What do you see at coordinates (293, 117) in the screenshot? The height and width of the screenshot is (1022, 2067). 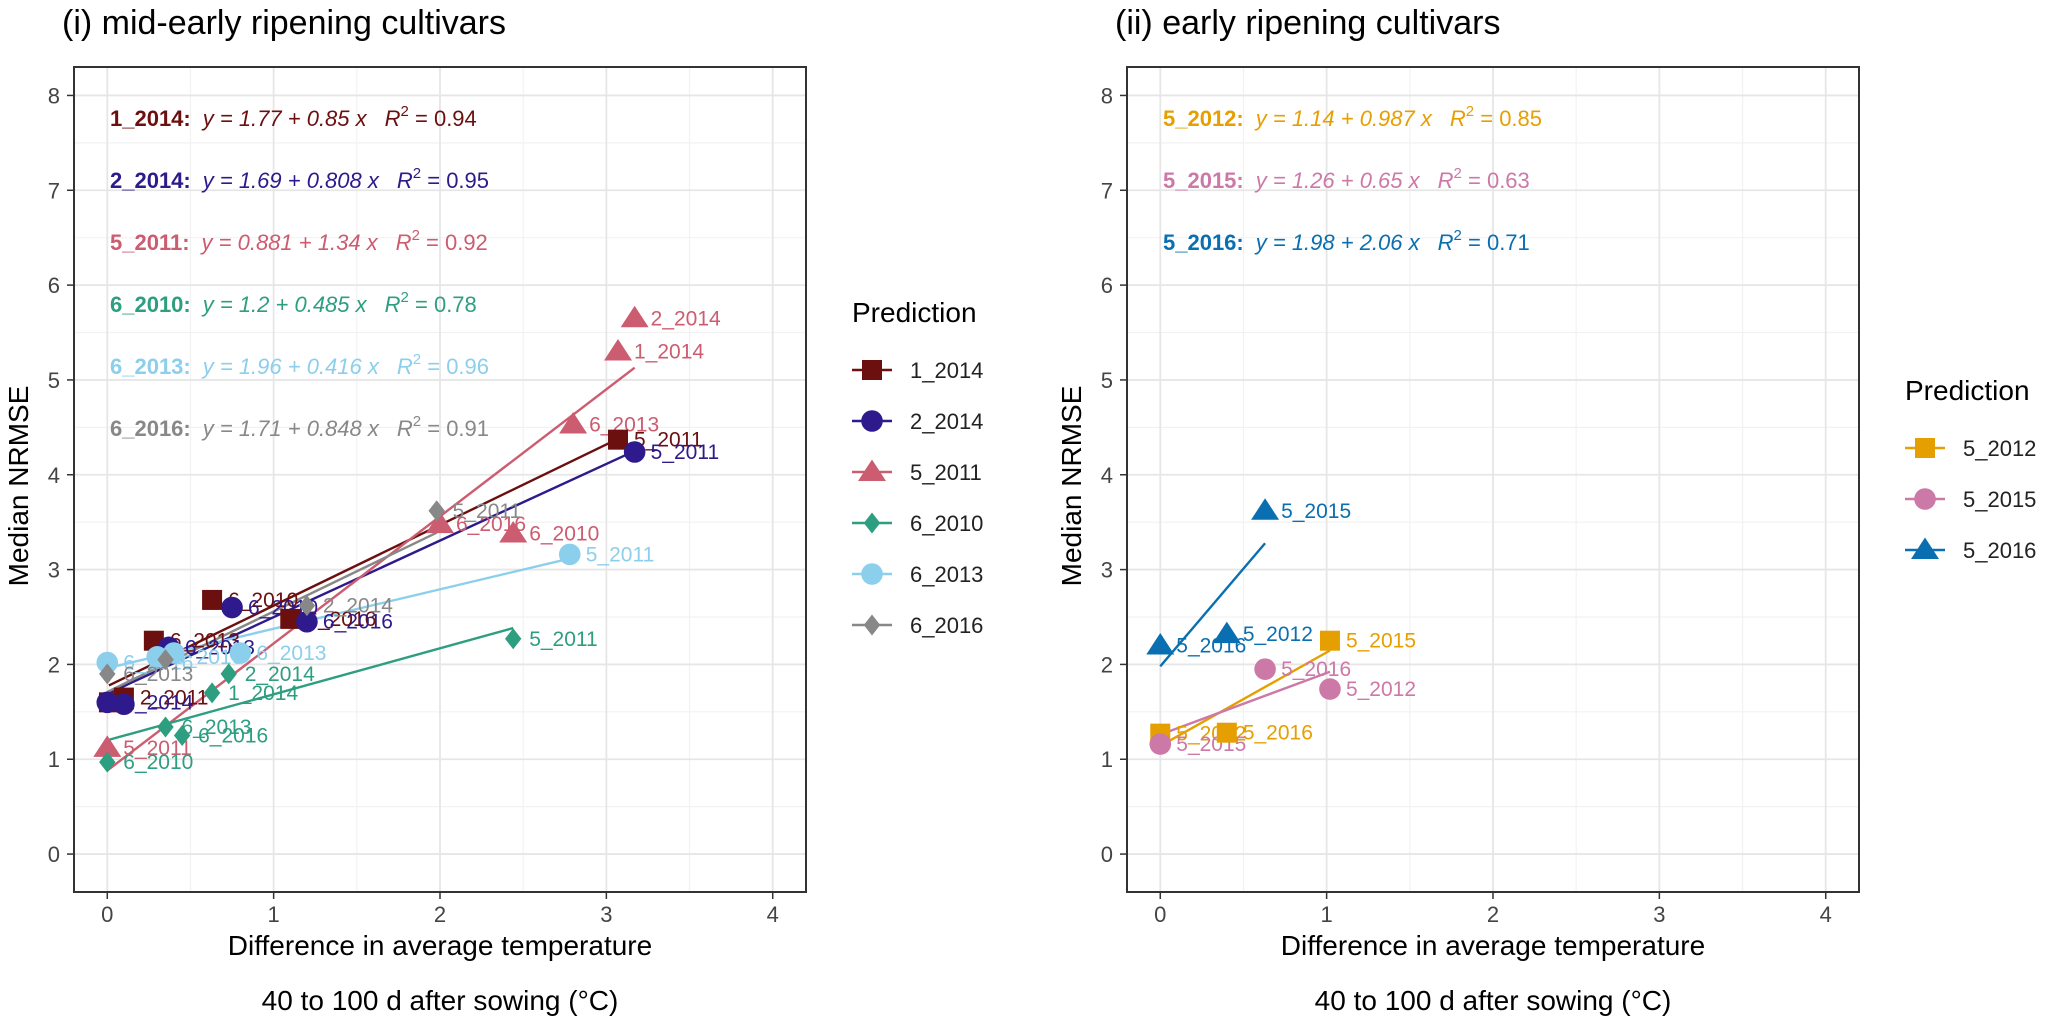 I see `equation-label: 1_2014: y = 1.77 + 0.85 x R2 = 0.94` at bounding box center [293, 117].